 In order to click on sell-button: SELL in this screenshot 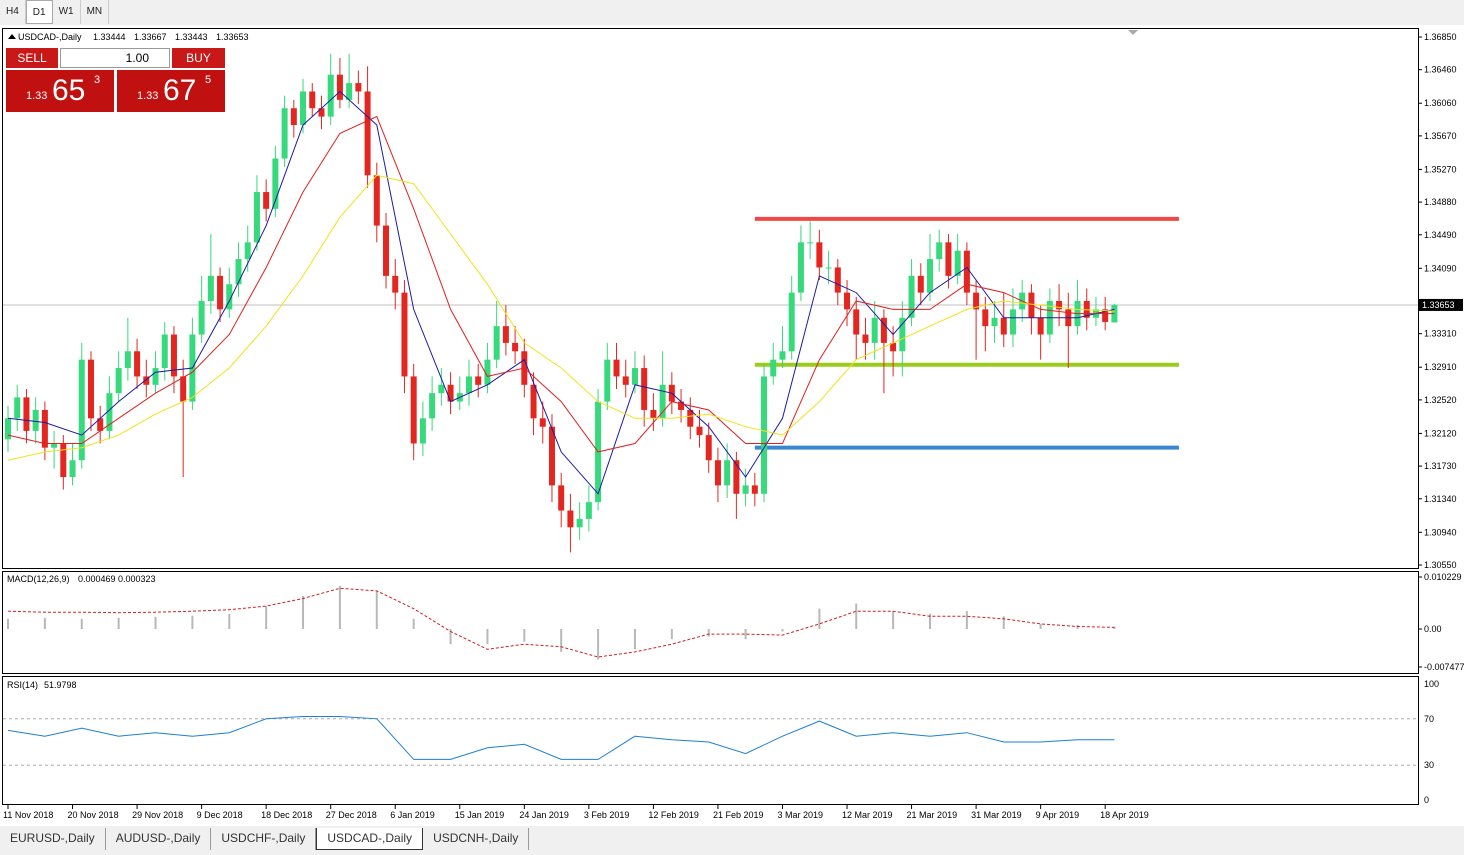, I will do `click(32, 58)`.